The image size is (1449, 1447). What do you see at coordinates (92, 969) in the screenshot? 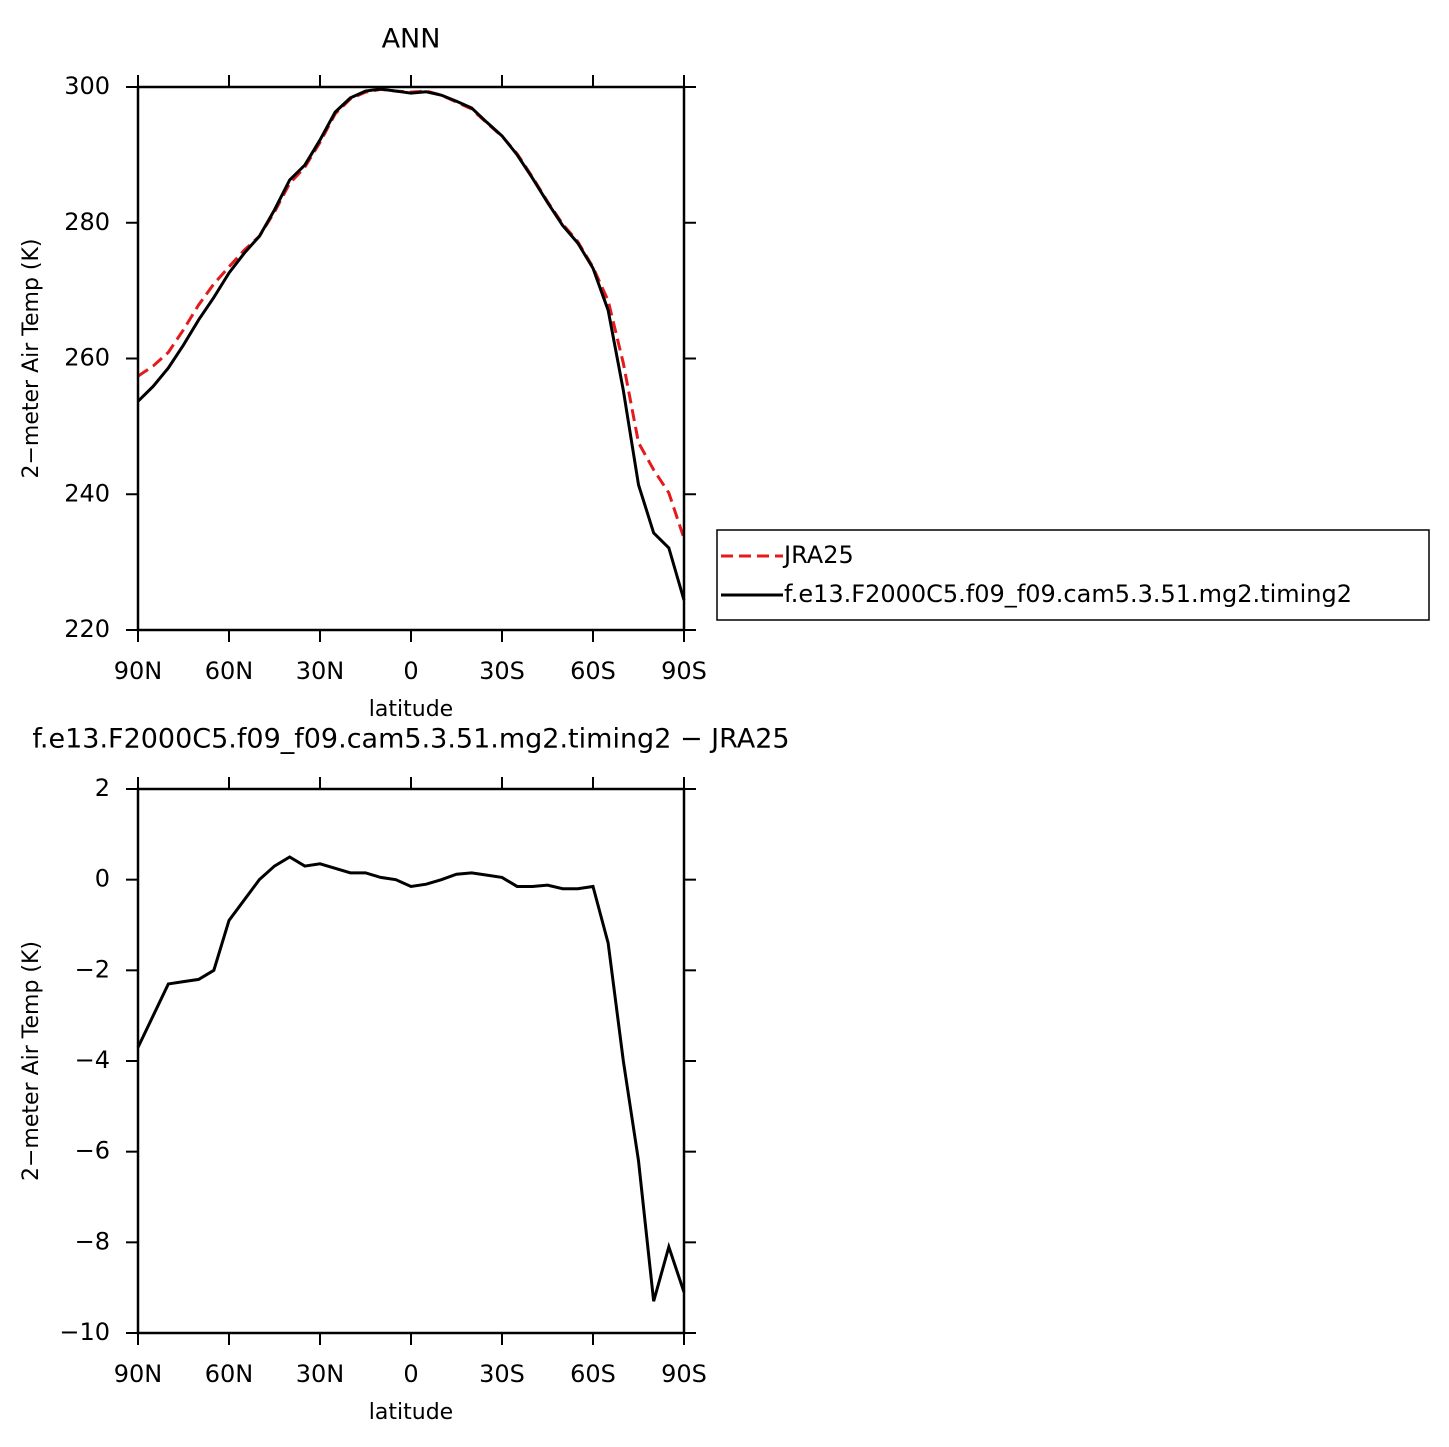
I see `y-tick-label: −2` at bounding box center [92, 969].